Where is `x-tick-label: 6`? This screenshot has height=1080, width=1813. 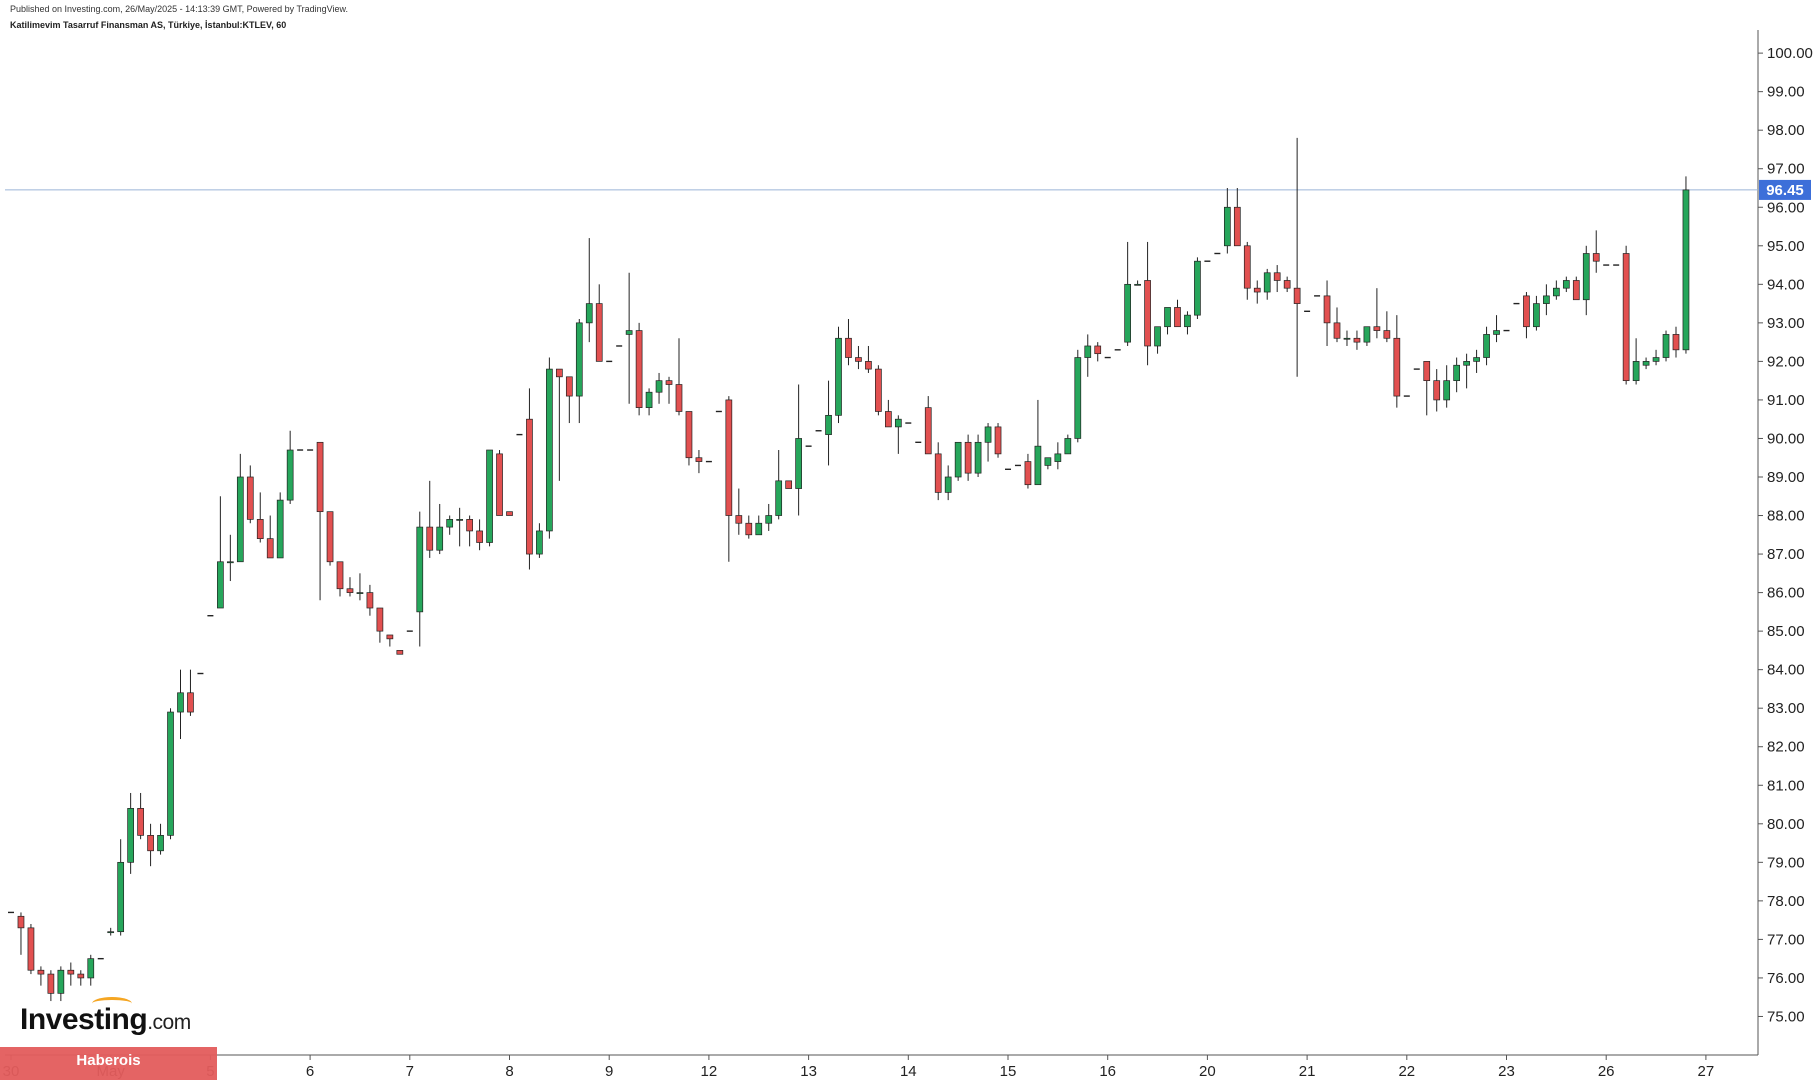 x-tick-label: 6 is located at coordinates (310, 1071).